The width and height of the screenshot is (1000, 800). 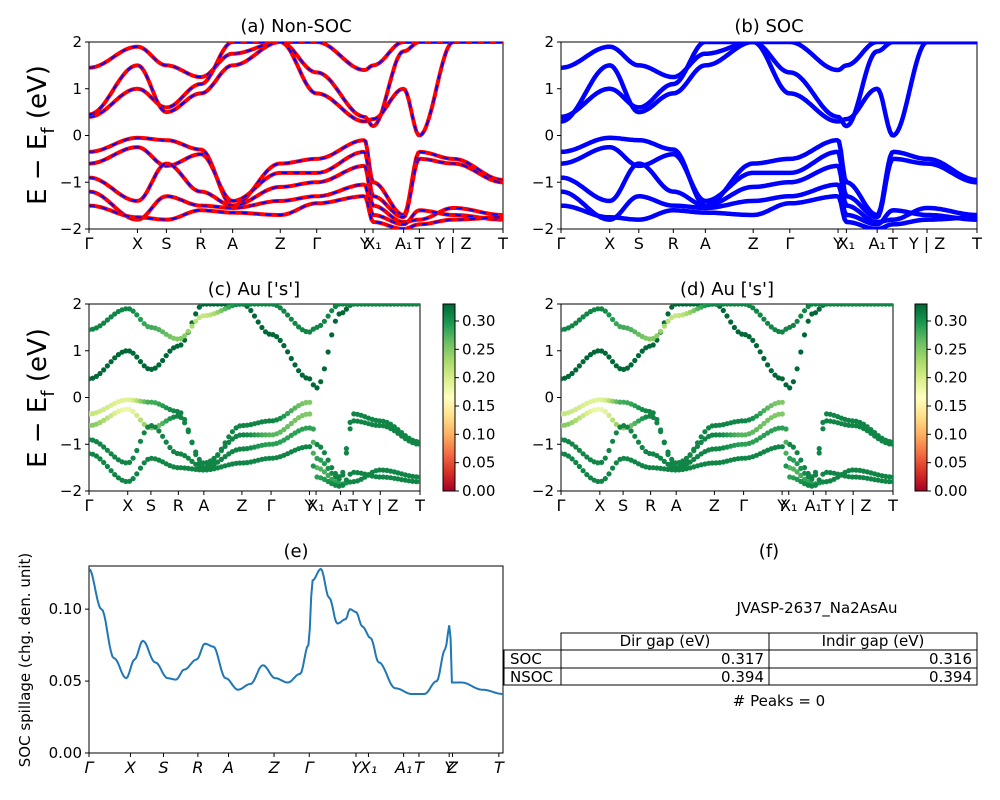 I want to click on colorbar-tick-label: 0.05, so click(x=478, y=463).